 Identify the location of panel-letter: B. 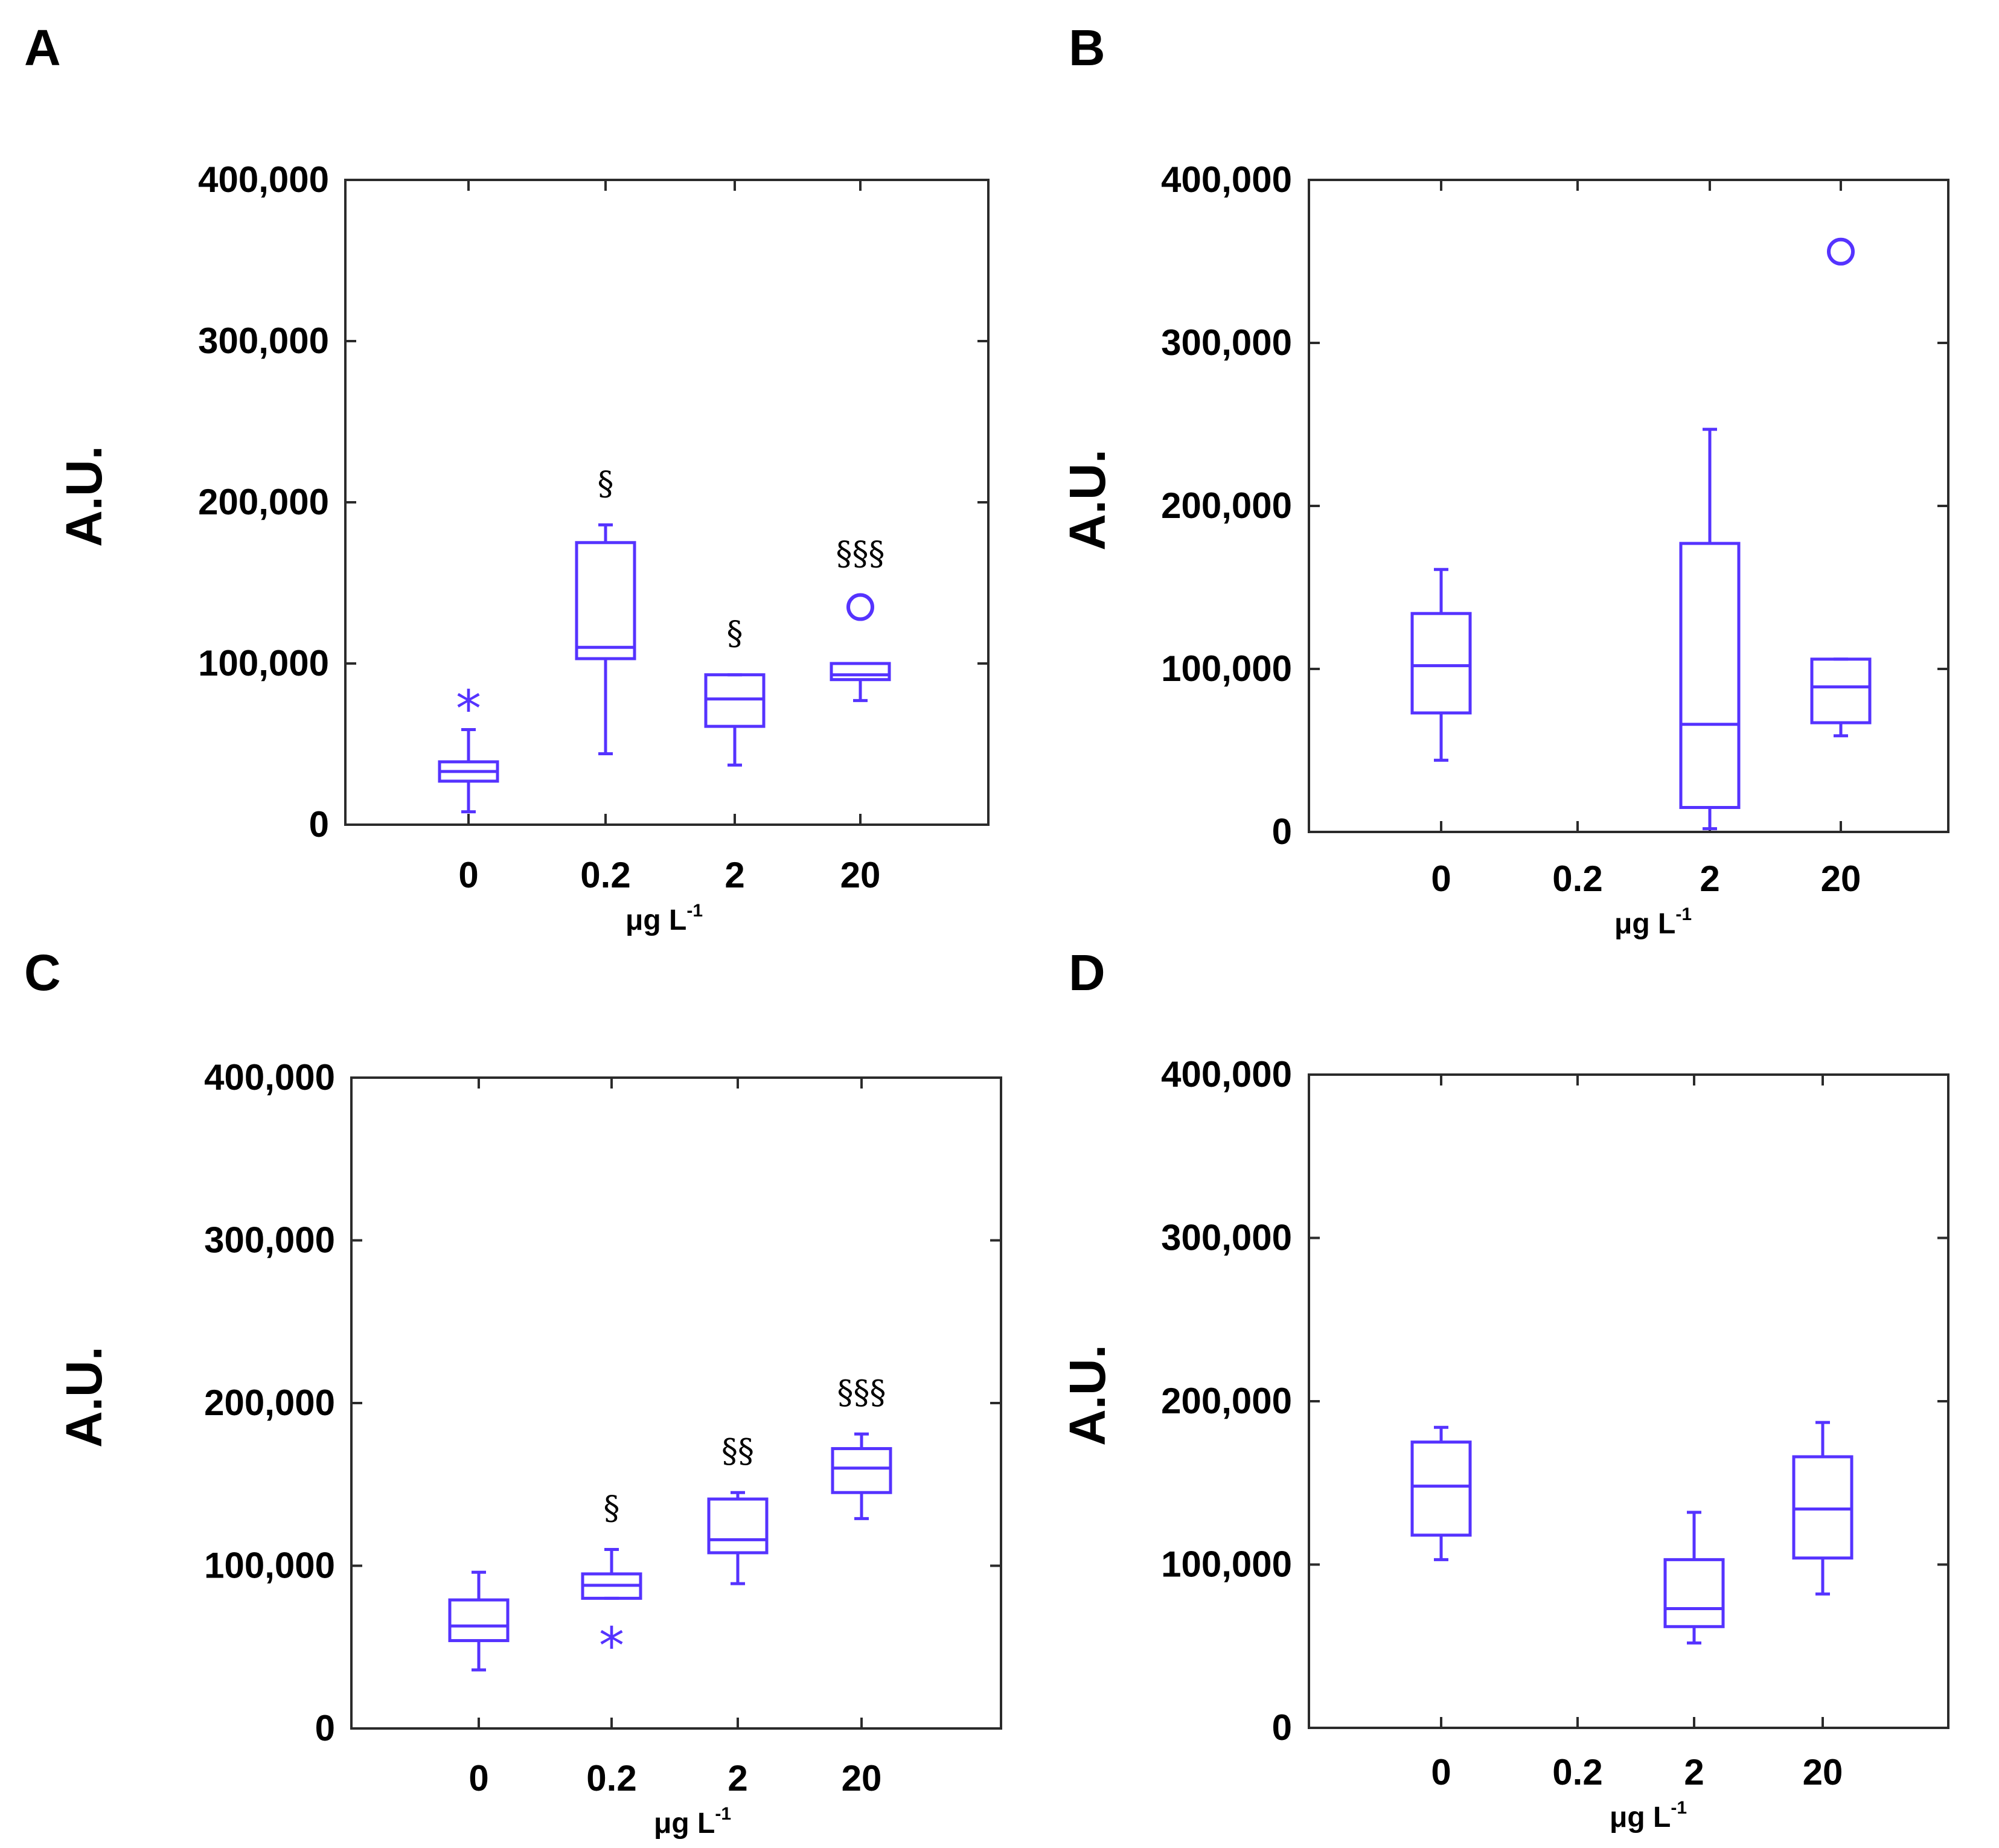
(1087, 47).